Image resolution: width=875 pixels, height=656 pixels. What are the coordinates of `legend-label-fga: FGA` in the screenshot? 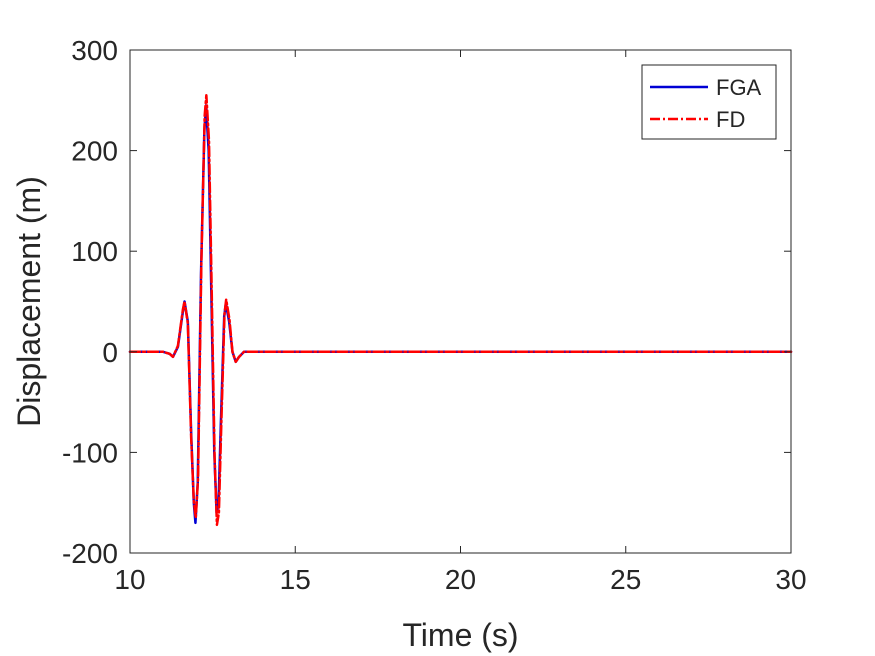 It's located at (739, 87).